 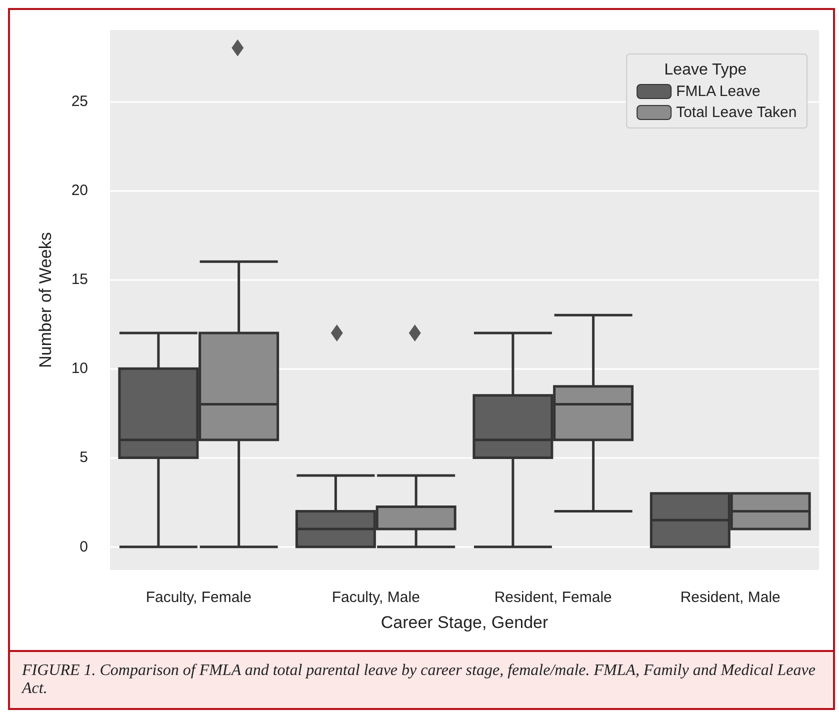 What do you see at coordinates (553, 597) in the screenshot?
I see `x-tick-label: Resident, Female` at bounding box center [553, 597].